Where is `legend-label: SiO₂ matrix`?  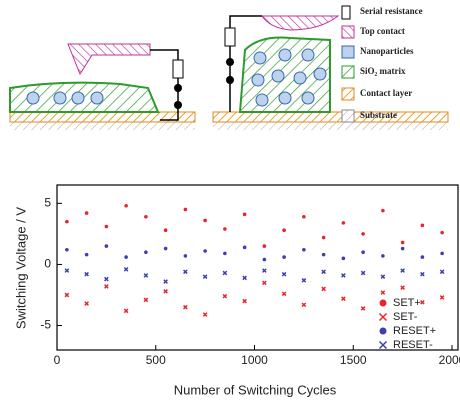 legend-label: SiO₂ matrix is located at coordinates (383, 71).